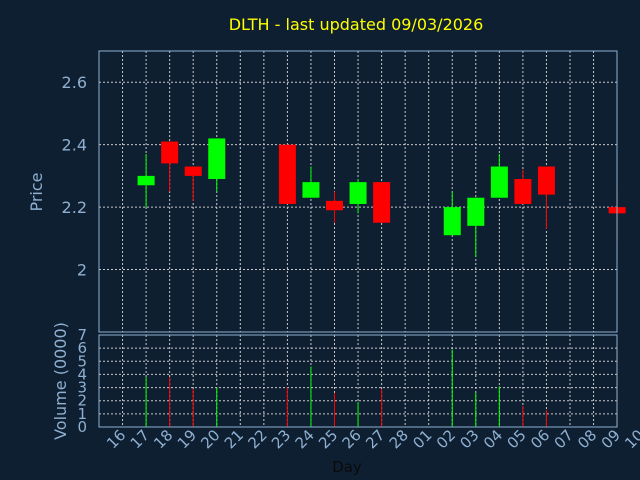 The height and width of the screenshot is (480, 640). What do you see at coordinates (82, 388) in the screenshot?
I see `volume-tick-label: 3` at bounding box center [82, 388].